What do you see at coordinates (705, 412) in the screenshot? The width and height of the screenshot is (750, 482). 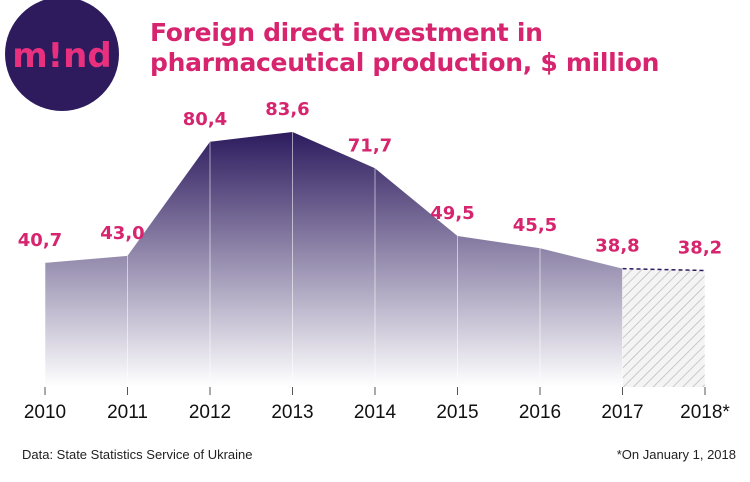 I see `x-tick-label: 2018*` at bounding box center [705, 412].